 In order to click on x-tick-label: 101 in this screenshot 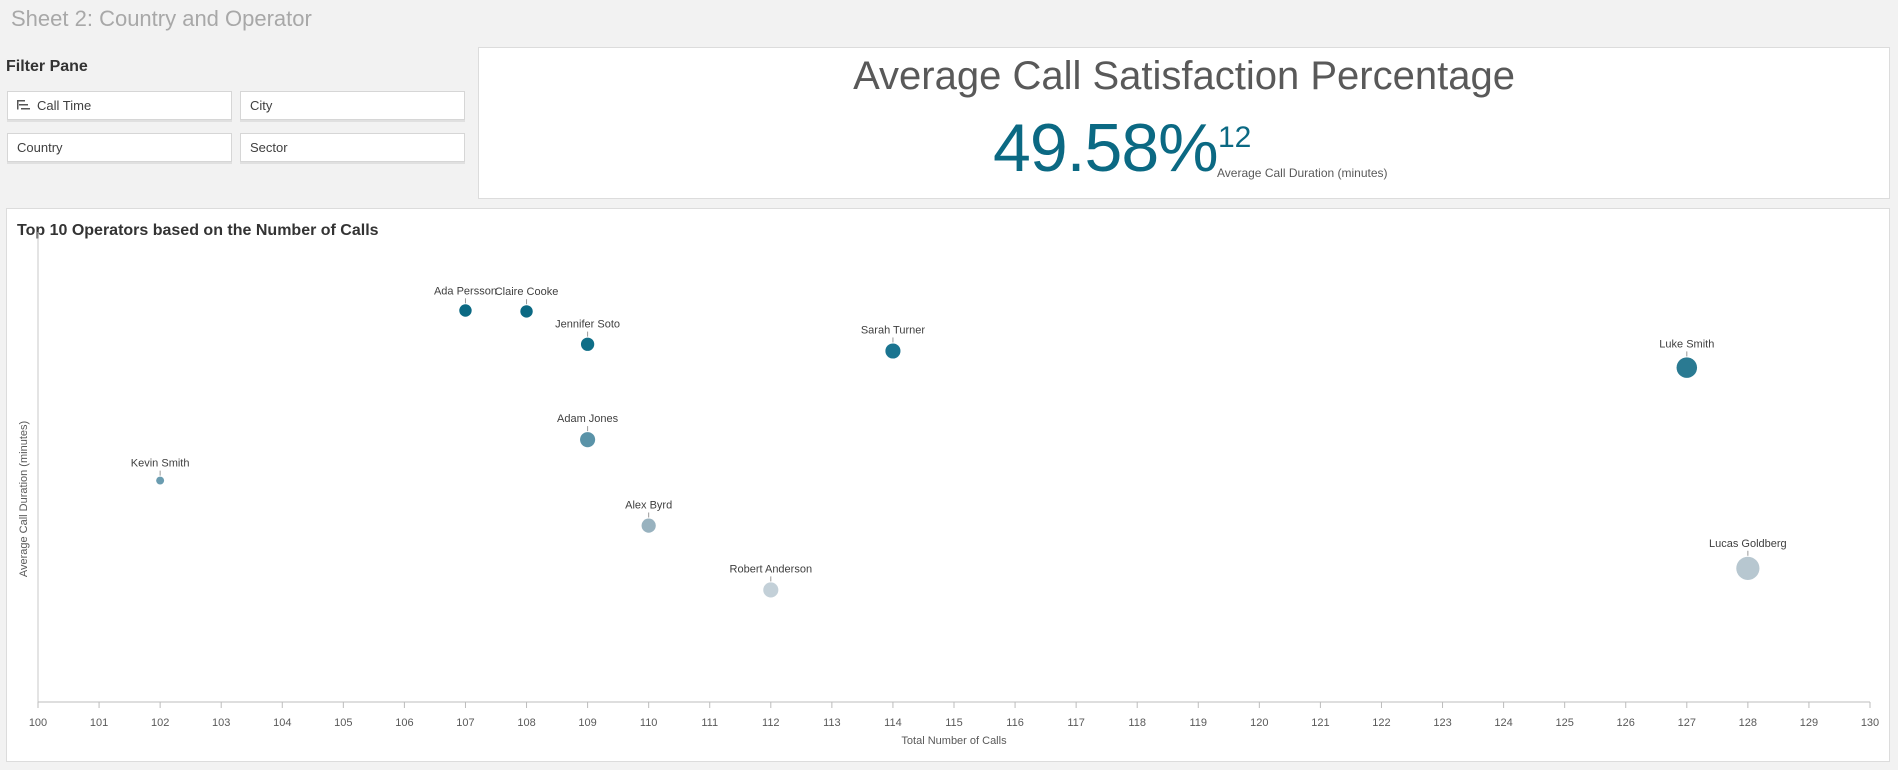, I will do `click(99, 723)`.